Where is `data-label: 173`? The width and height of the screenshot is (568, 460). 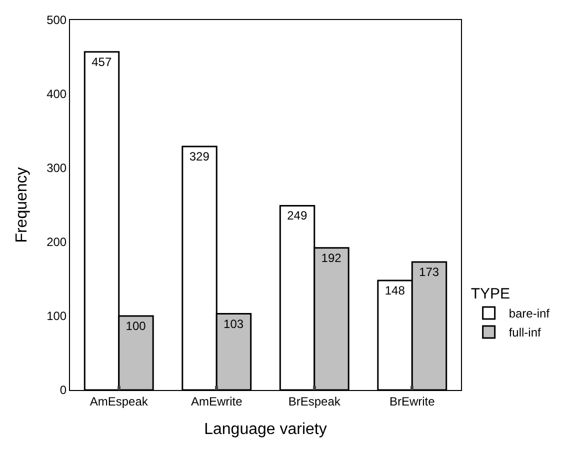
data-label: 173 is located at coordinates (429, 271).